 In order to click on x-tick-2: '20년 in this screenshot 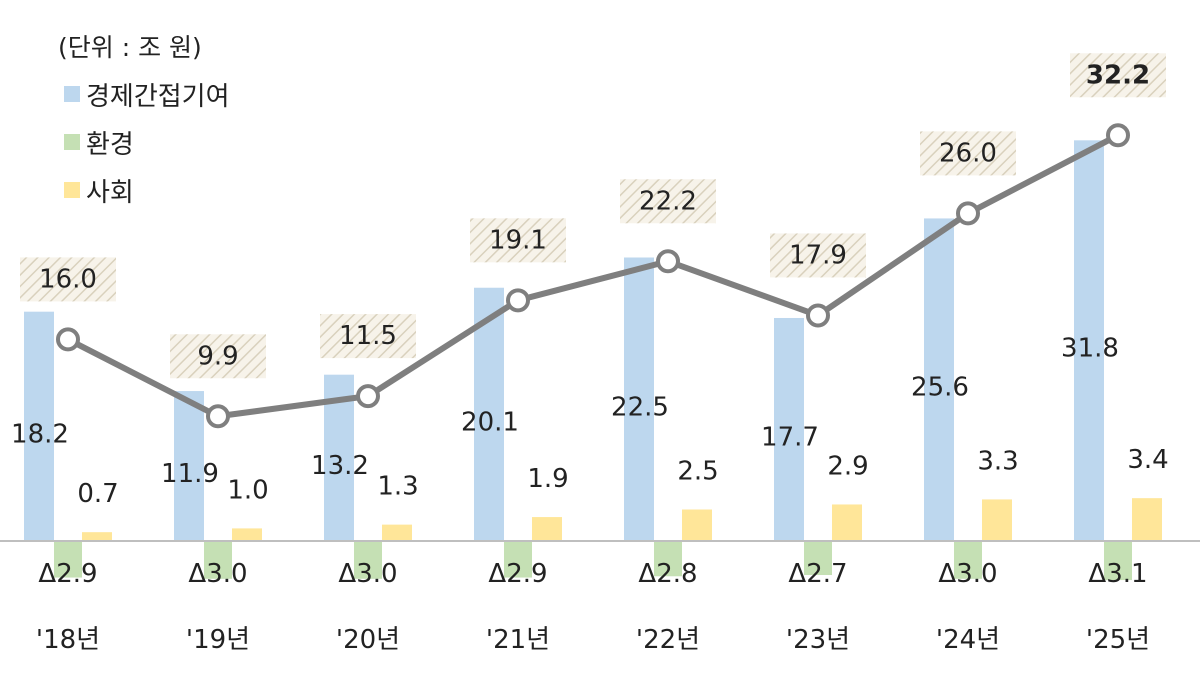, I will do `click(368, 640)`.